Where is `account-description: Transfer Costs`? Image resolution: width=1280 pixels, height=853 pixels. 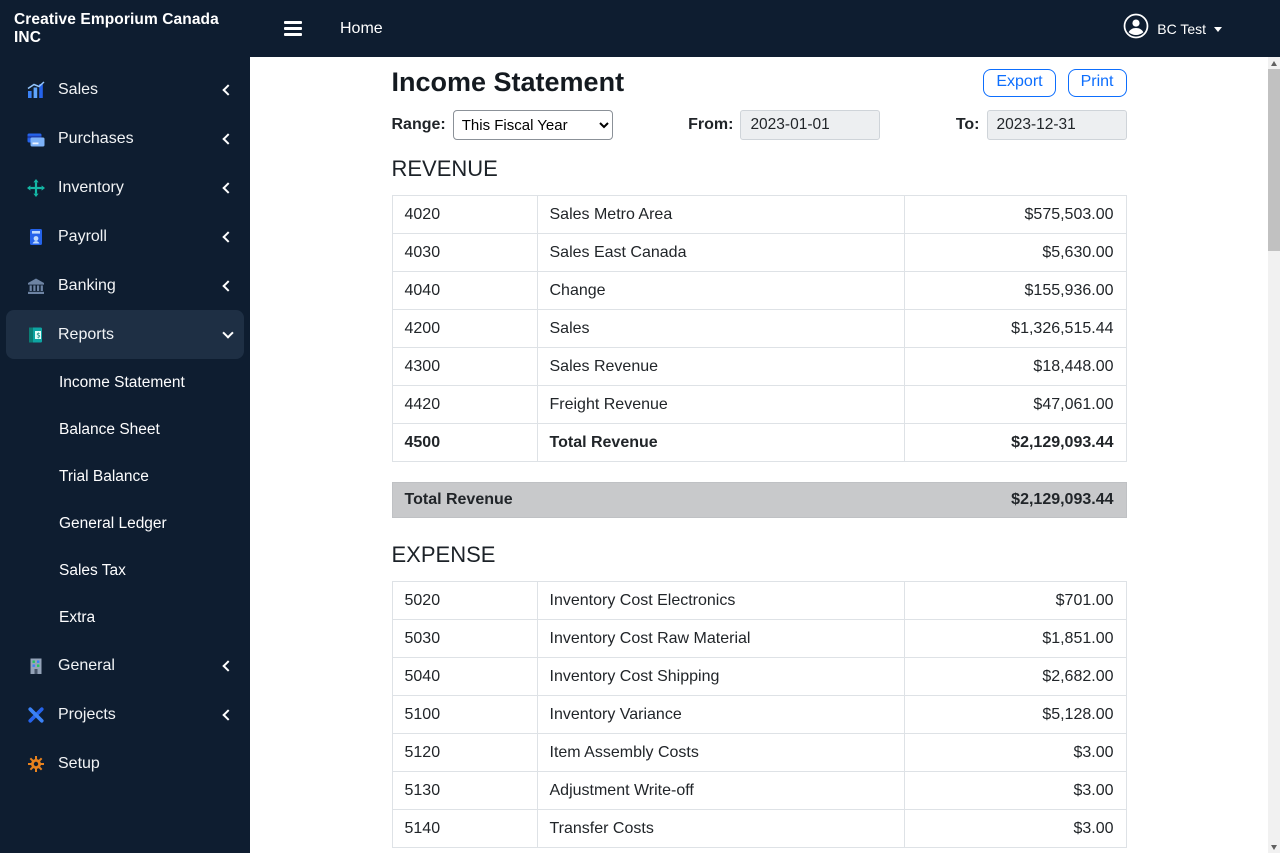
account-description: Transfer Costs is located at coordinates (720, 828).